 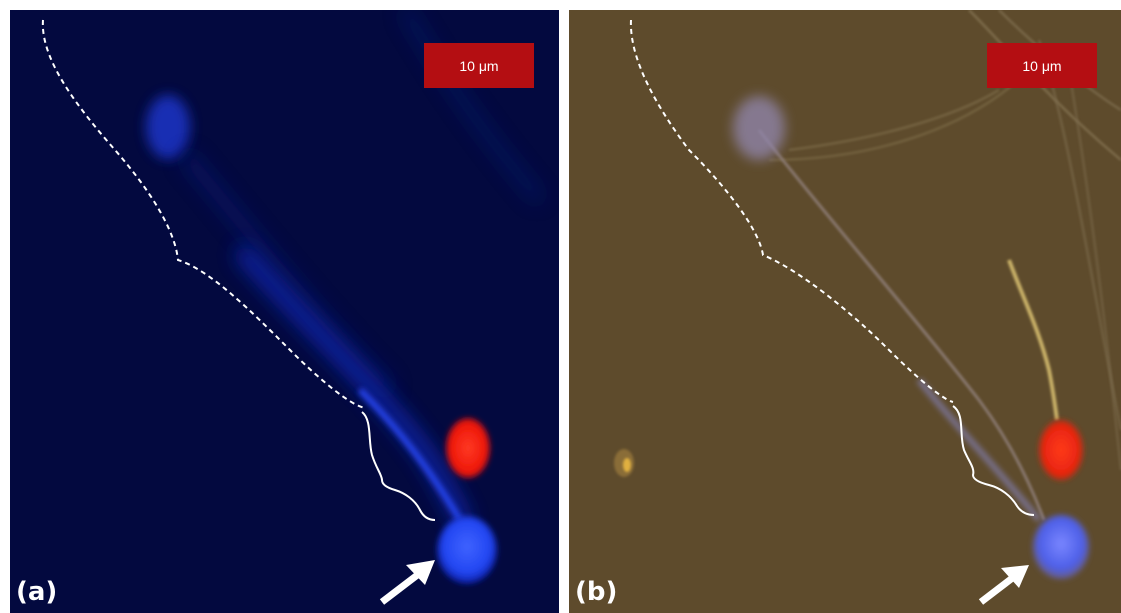 I want to click on panel-label: (a), so click(x=37, y=592).